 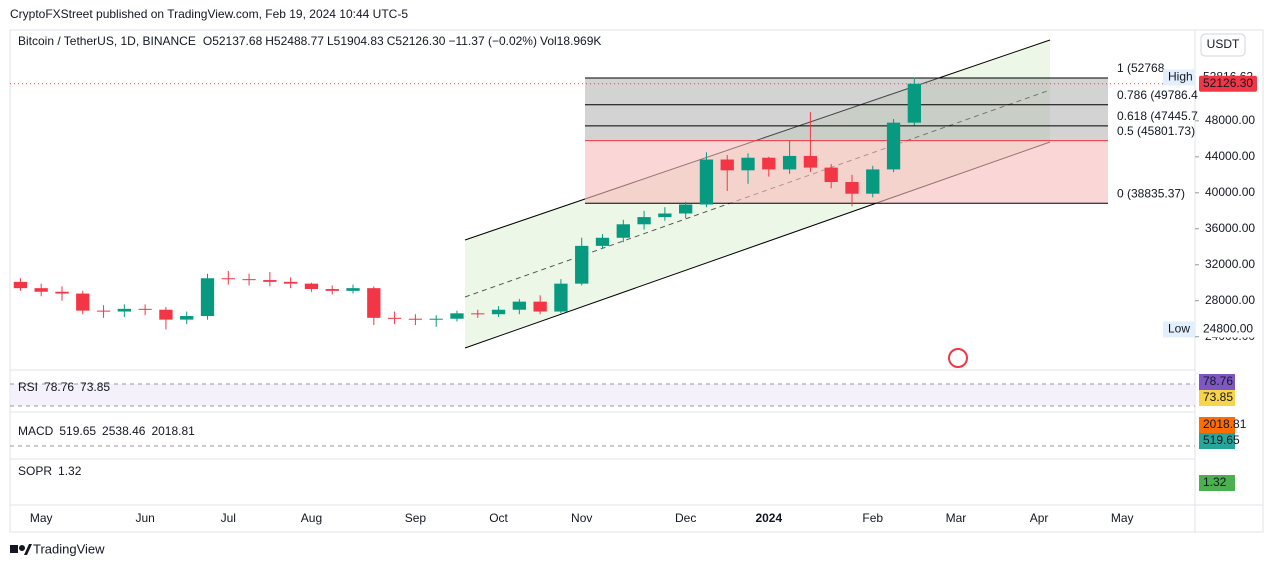 What do you see at coordinates (846, 172) in the screenshot?
I see `fib-zone` at bounding box center [846, 172].